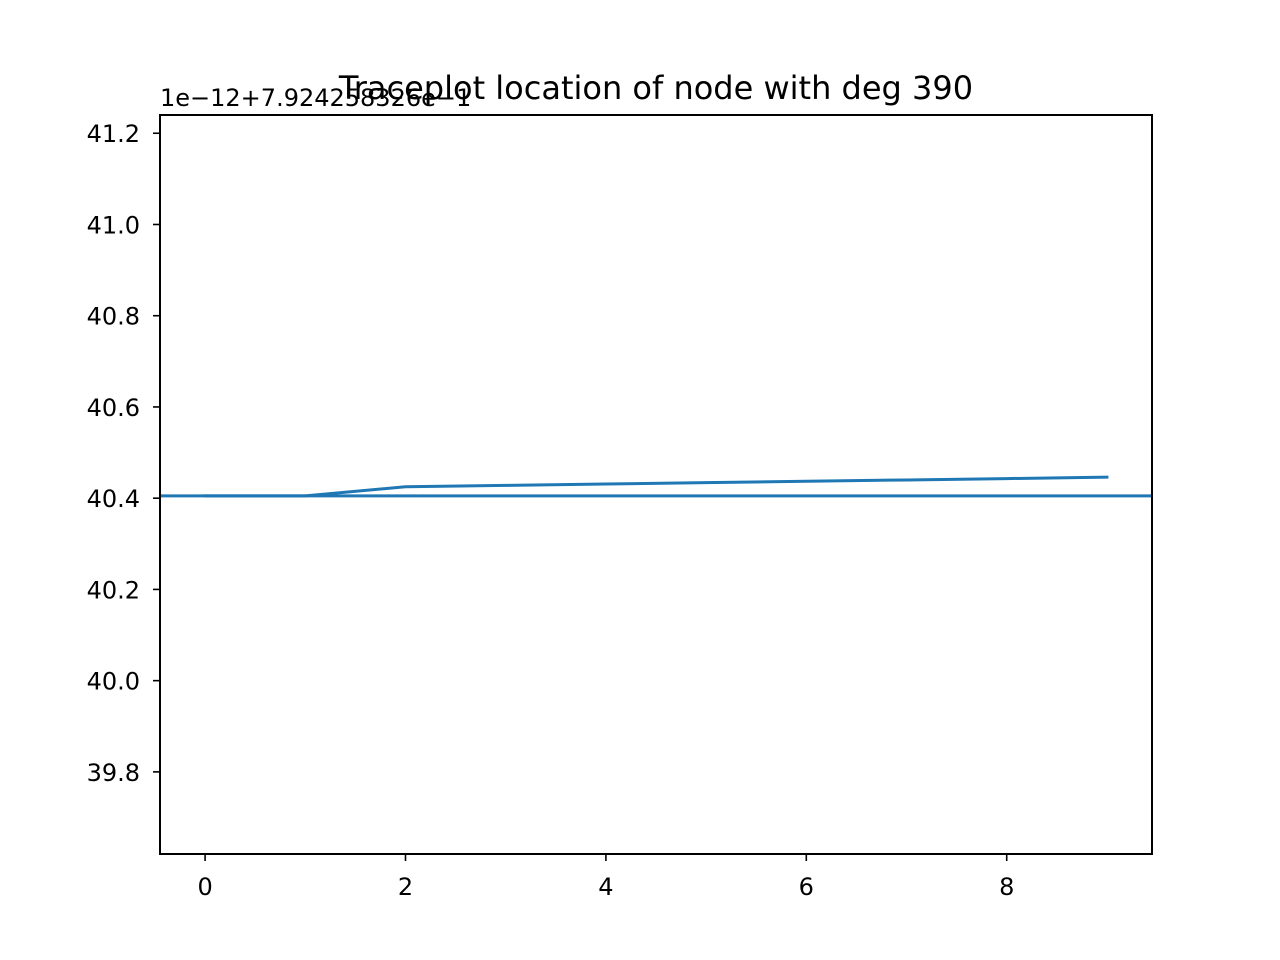  What do you see at coordinates (113, 773) in the screenshot?
I see `y-tick-label: 39.8` at bounding box center [113, 773].